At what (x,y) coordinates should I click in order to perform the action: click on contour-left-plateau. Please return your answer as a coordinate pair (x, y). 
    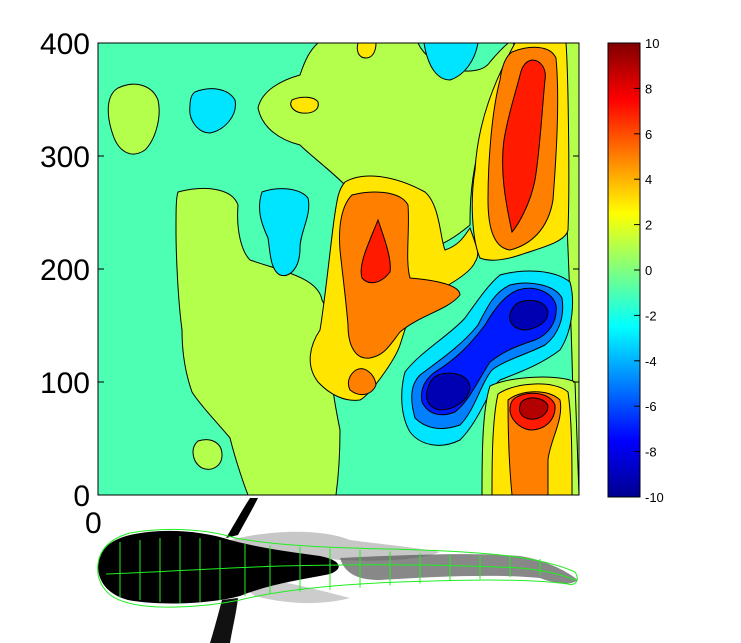
    Looking at the image, I should click on (258, 341).